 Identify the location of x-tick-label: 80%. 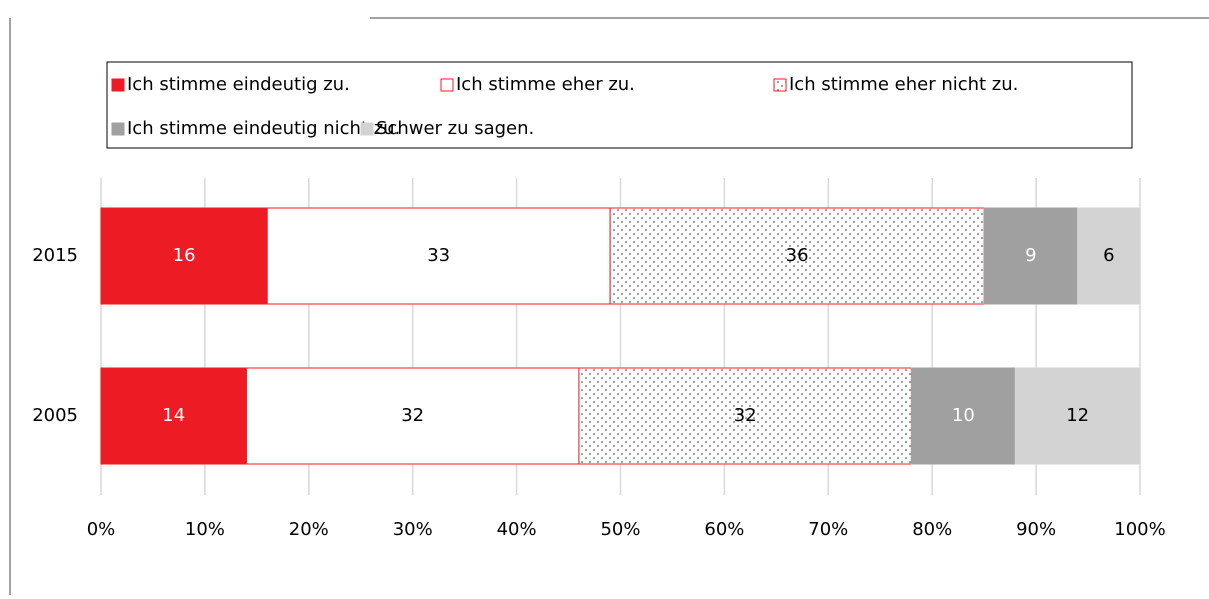
(932, 529).